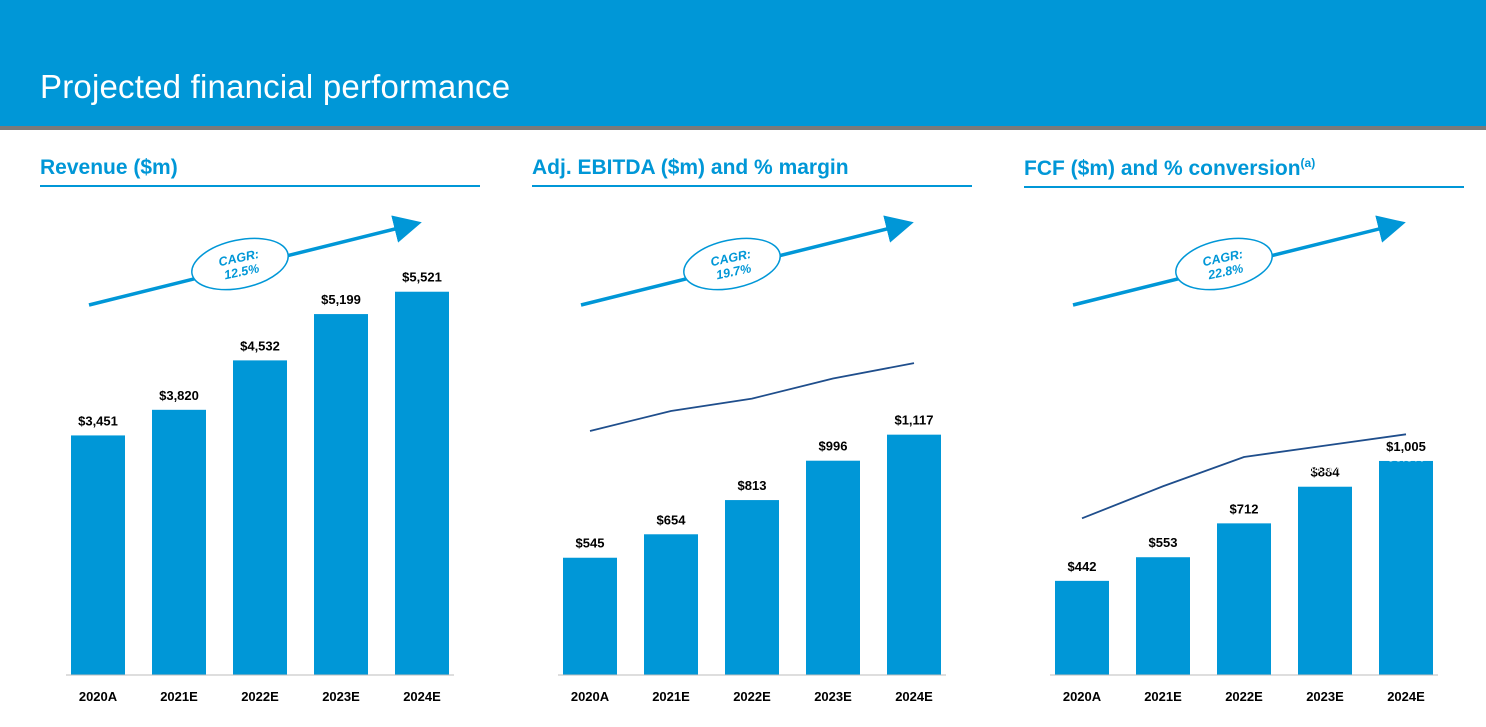 Image resolution: width=1486 pixels, height=727 pixels. I want to click on ebitda-line-label: 17.9%, so click(752, 421).